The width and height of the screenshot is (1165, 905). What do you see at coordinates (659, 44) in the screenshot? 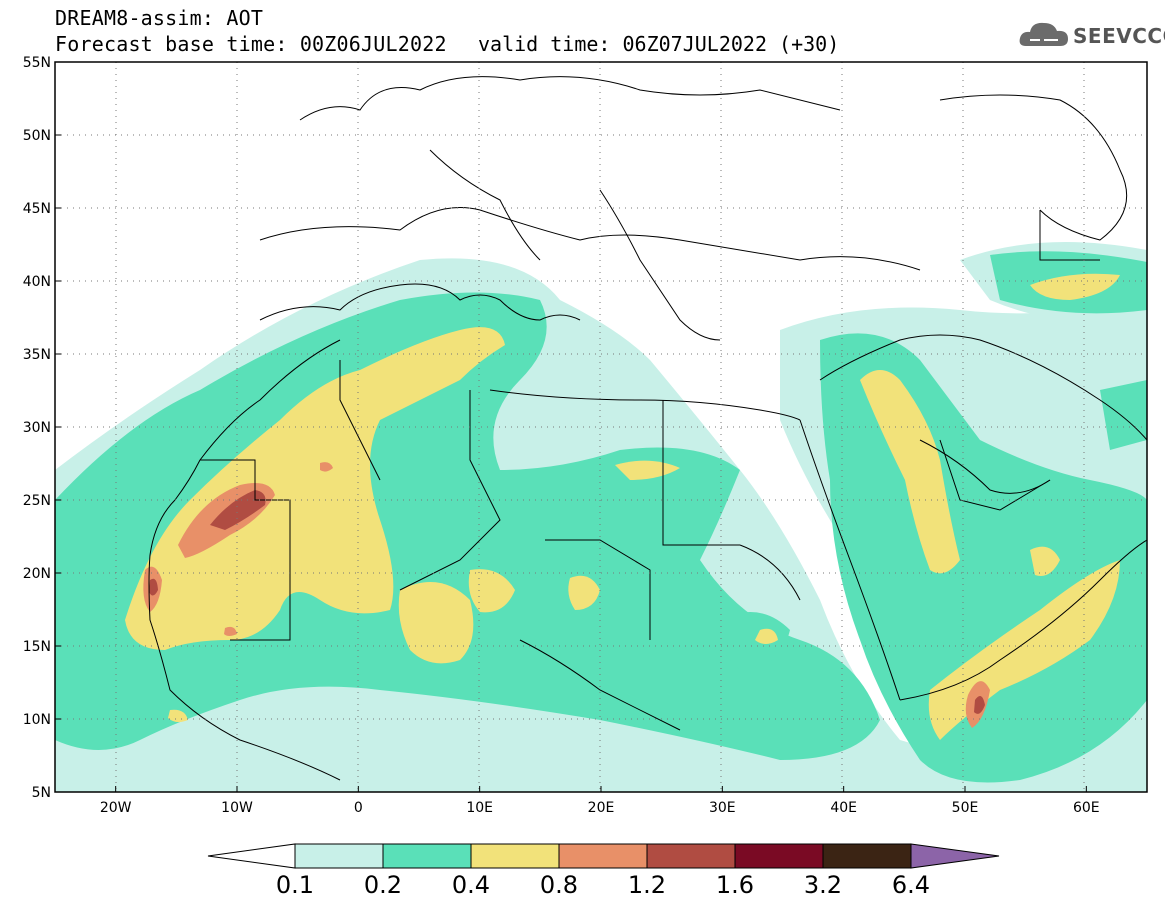
I see `valid-time: valid time: 06Z07JUL2022 (+30)` at bounding box center [659, 44].